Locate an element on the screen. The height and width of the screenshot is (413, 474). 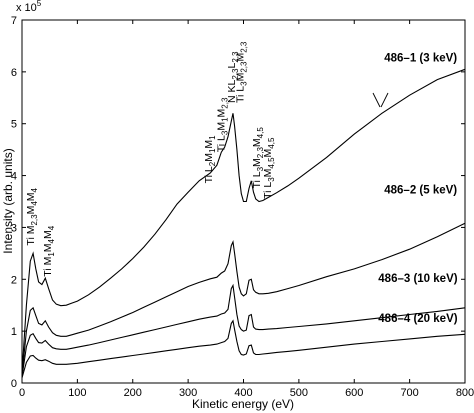
y-exponent-base: x 10 is located at coordinates (26, 8).